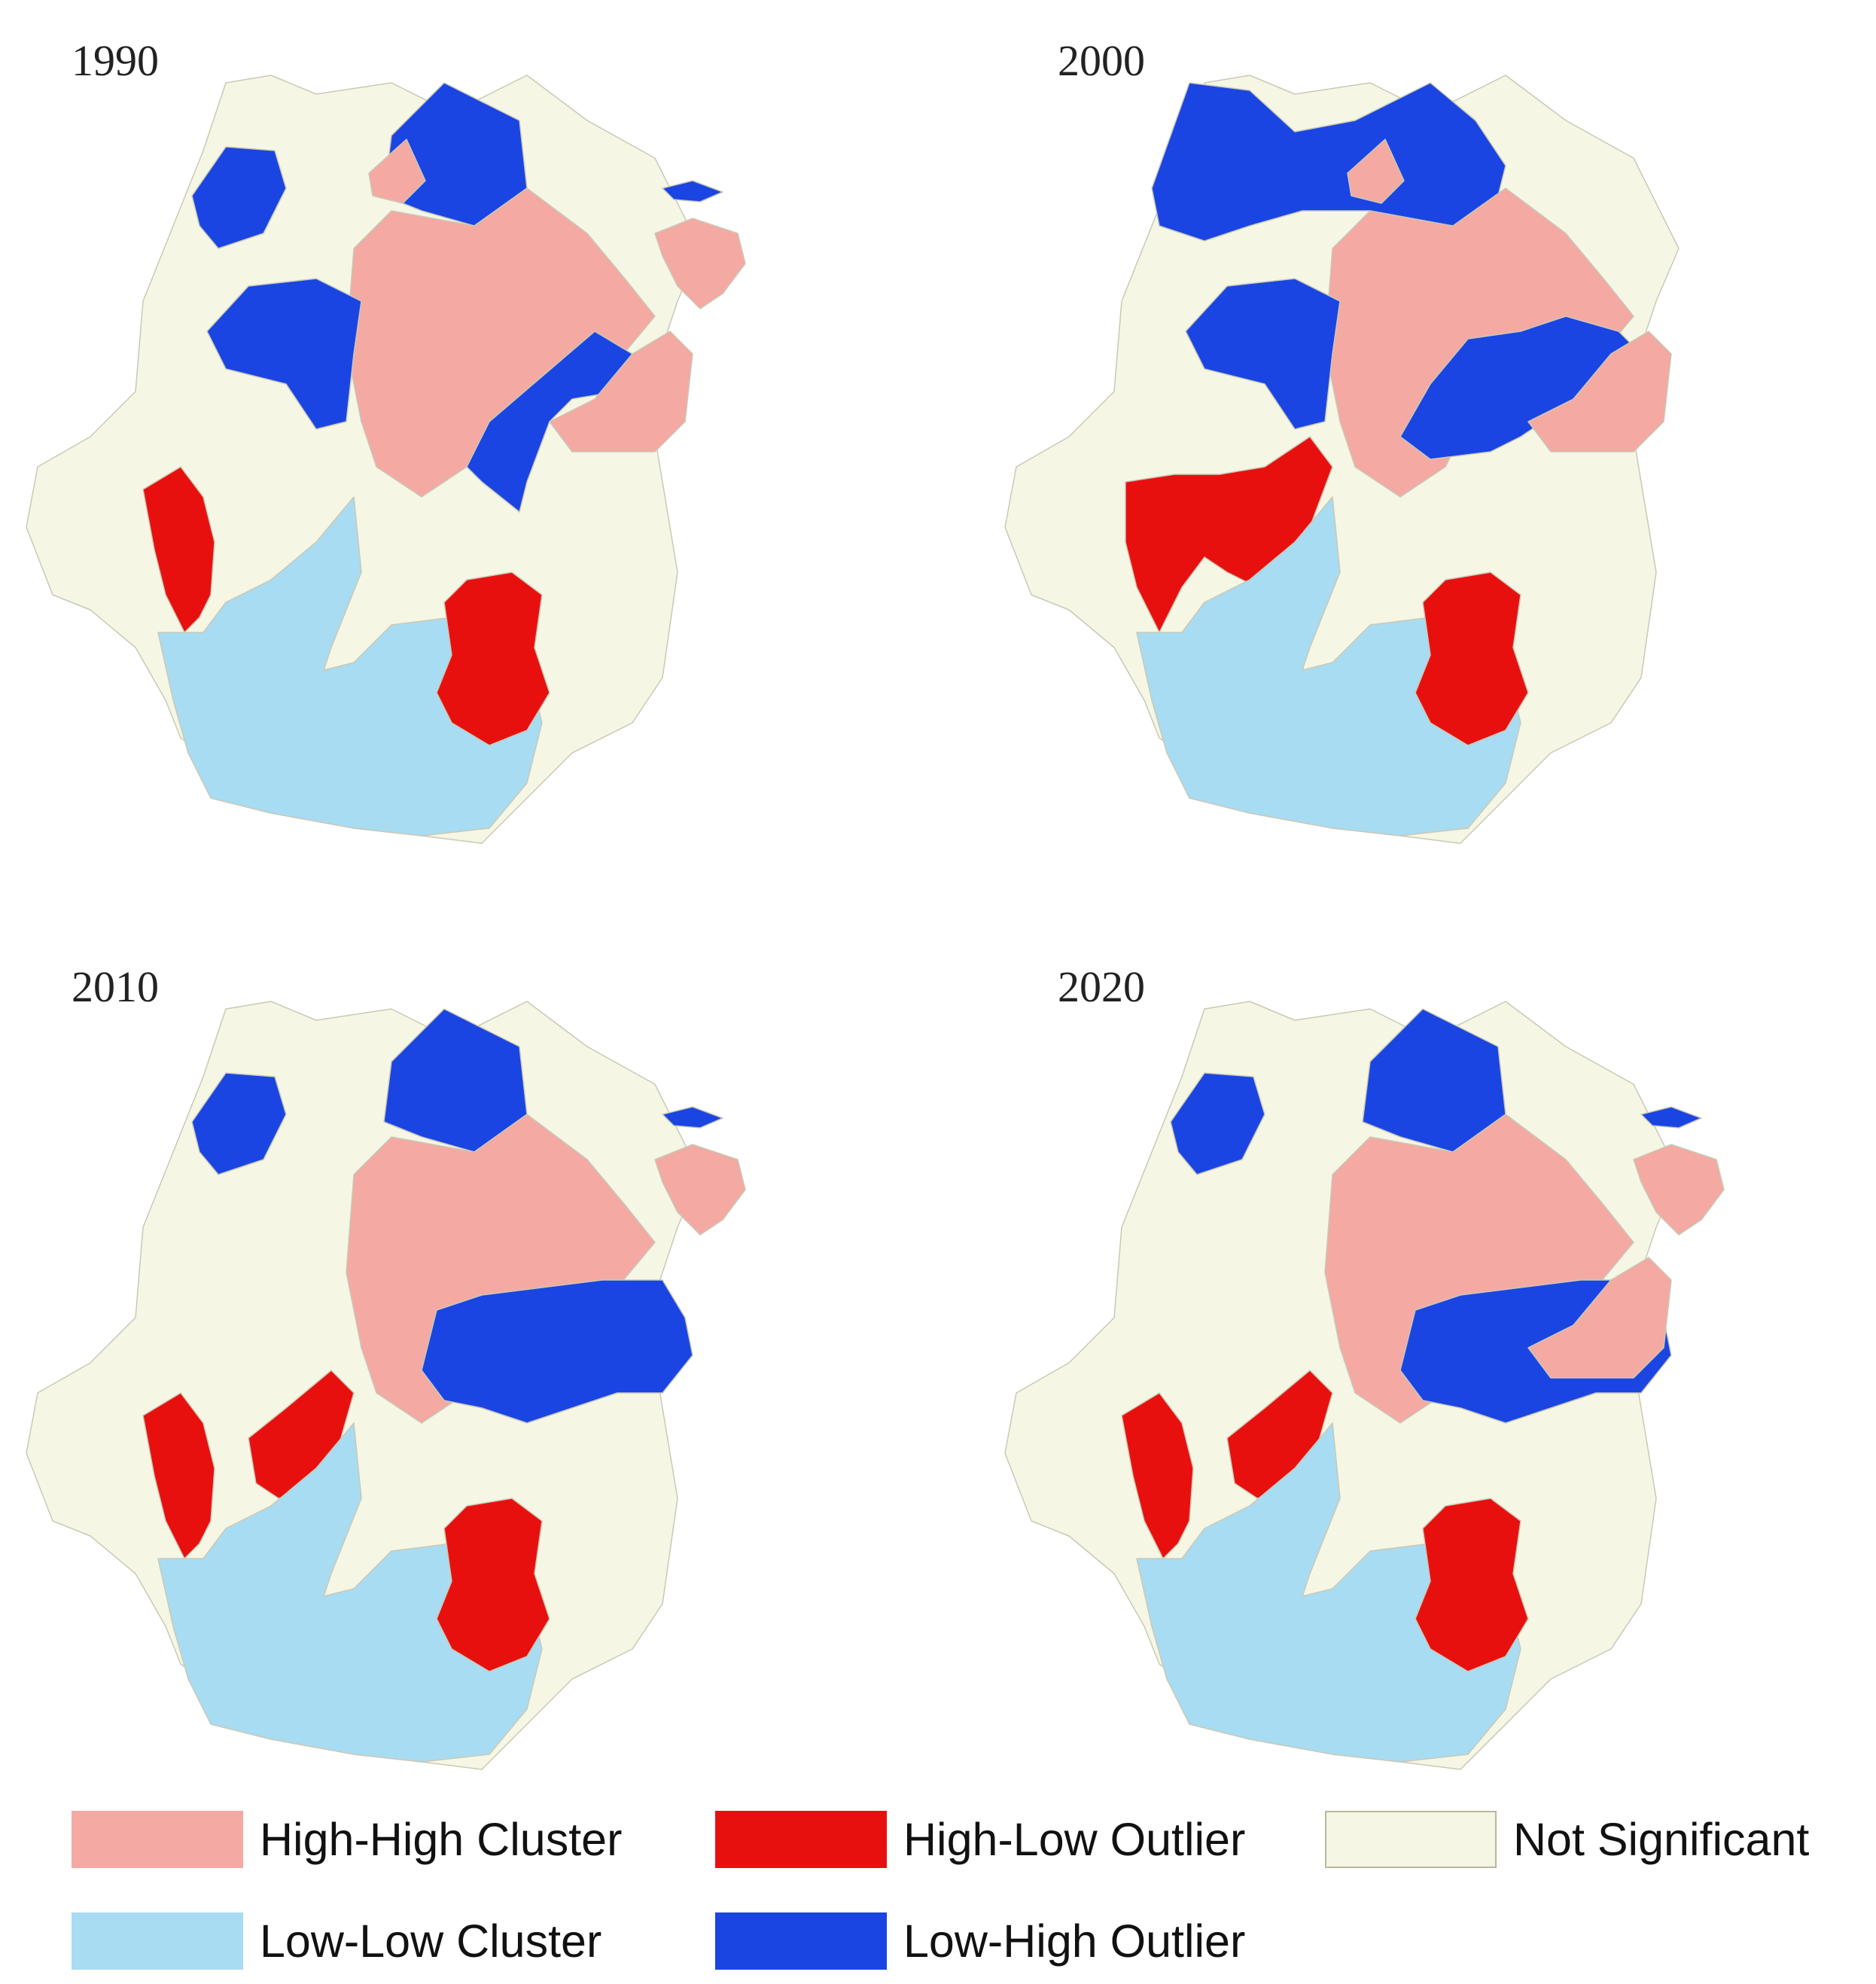 Image resolution: width=1876 pixels, height=1984 pixels. I want to click on legend-item-not-significant: Not Significant, so click(1567, 1839).